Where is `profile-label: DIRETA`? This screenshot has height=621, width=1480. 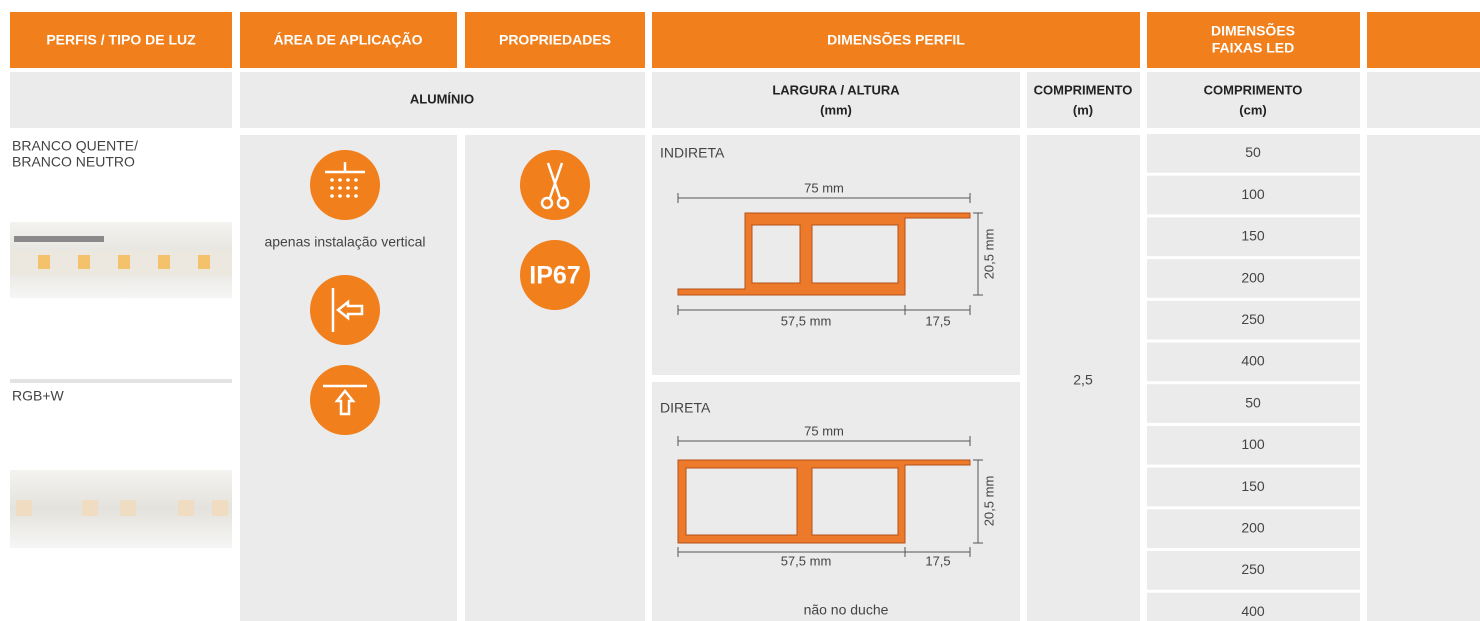
profile-label: DIRETA is located at coordinates (685, 408).